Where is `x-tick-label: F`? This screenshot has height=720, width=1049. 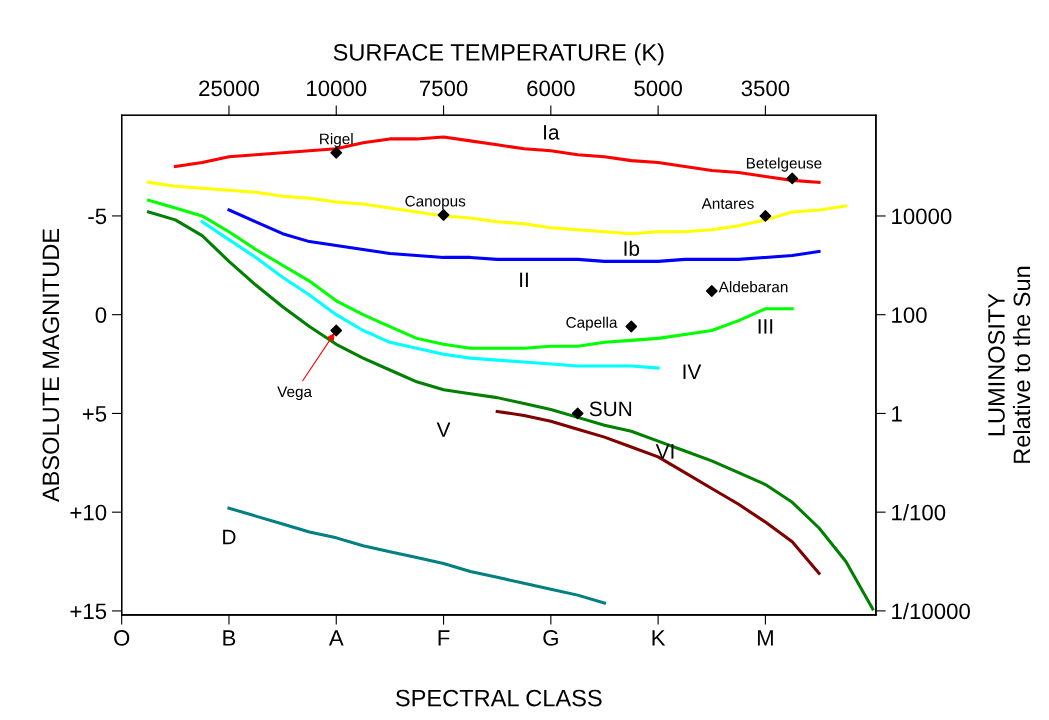 x-tick-label: F is located at coordinates (444, 638).